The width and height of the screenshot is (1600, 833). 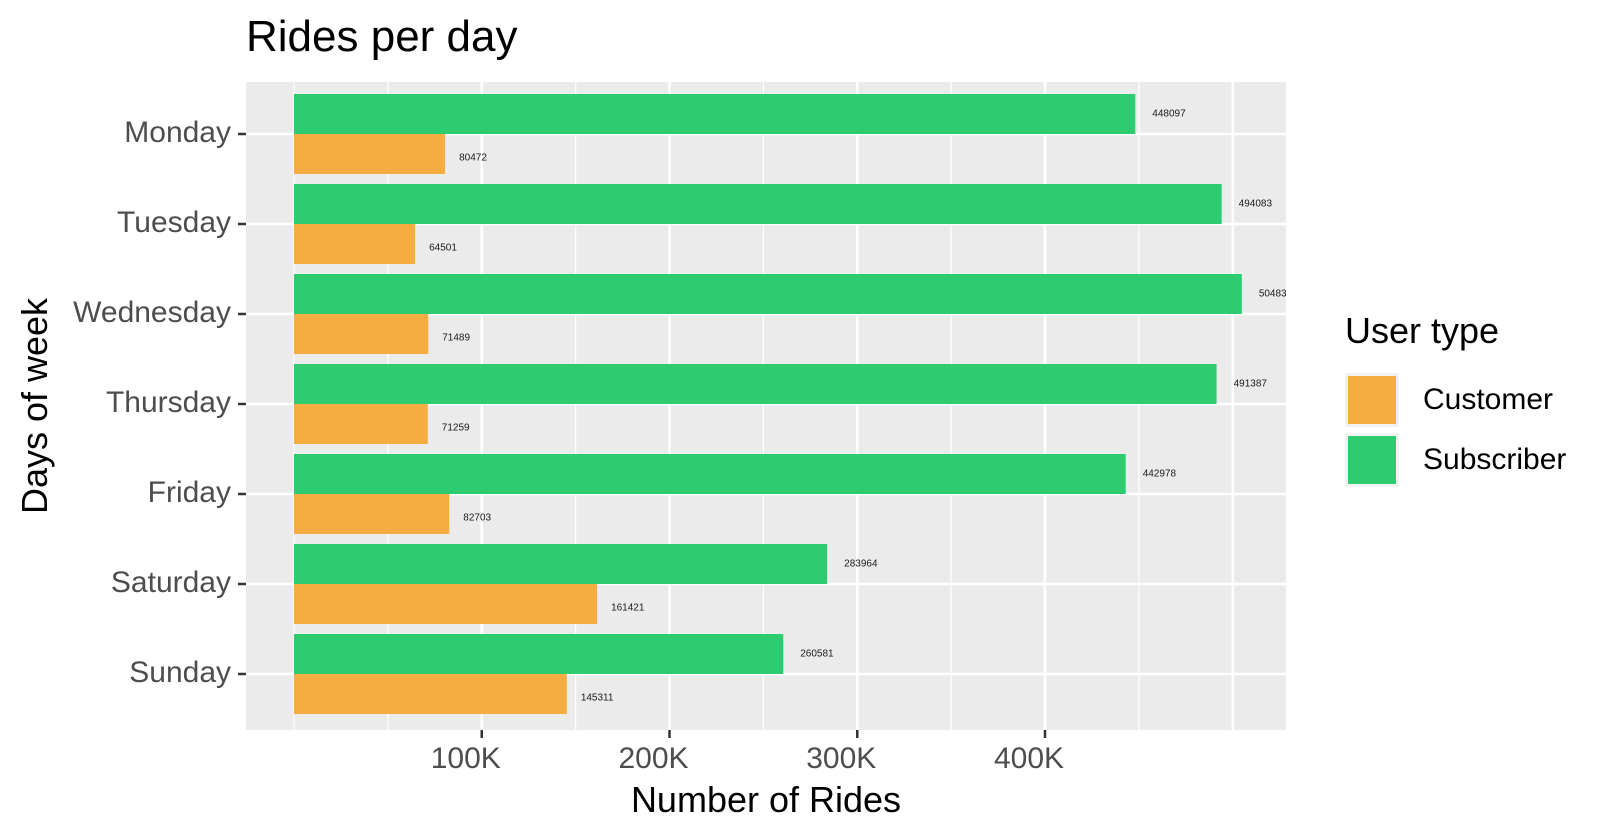 I want to click on x-tick-label: 200K, so click(x=653, y=758).